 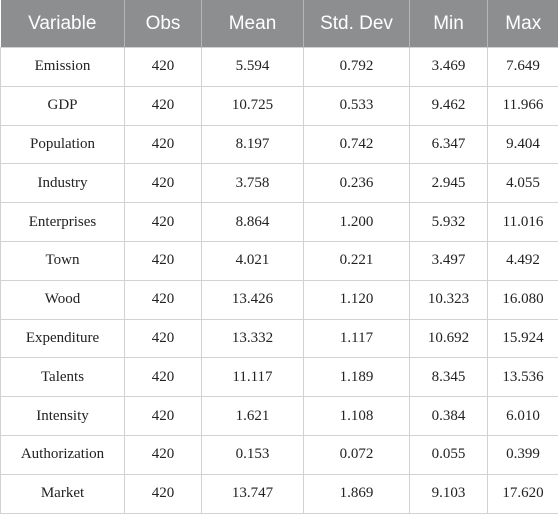 I want to click on cell-mean: 13.747, so click(x=253, y=493).